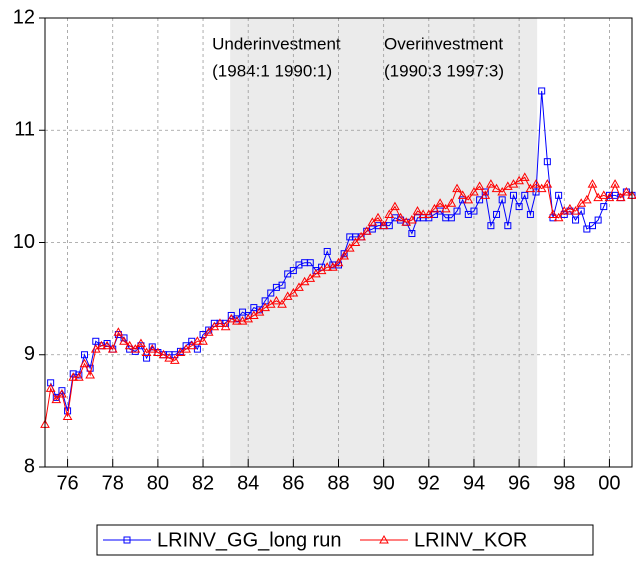  Describe the element at coordinates (384, 483) in the screenshot. I see `x-tick-label: 90` at that location.